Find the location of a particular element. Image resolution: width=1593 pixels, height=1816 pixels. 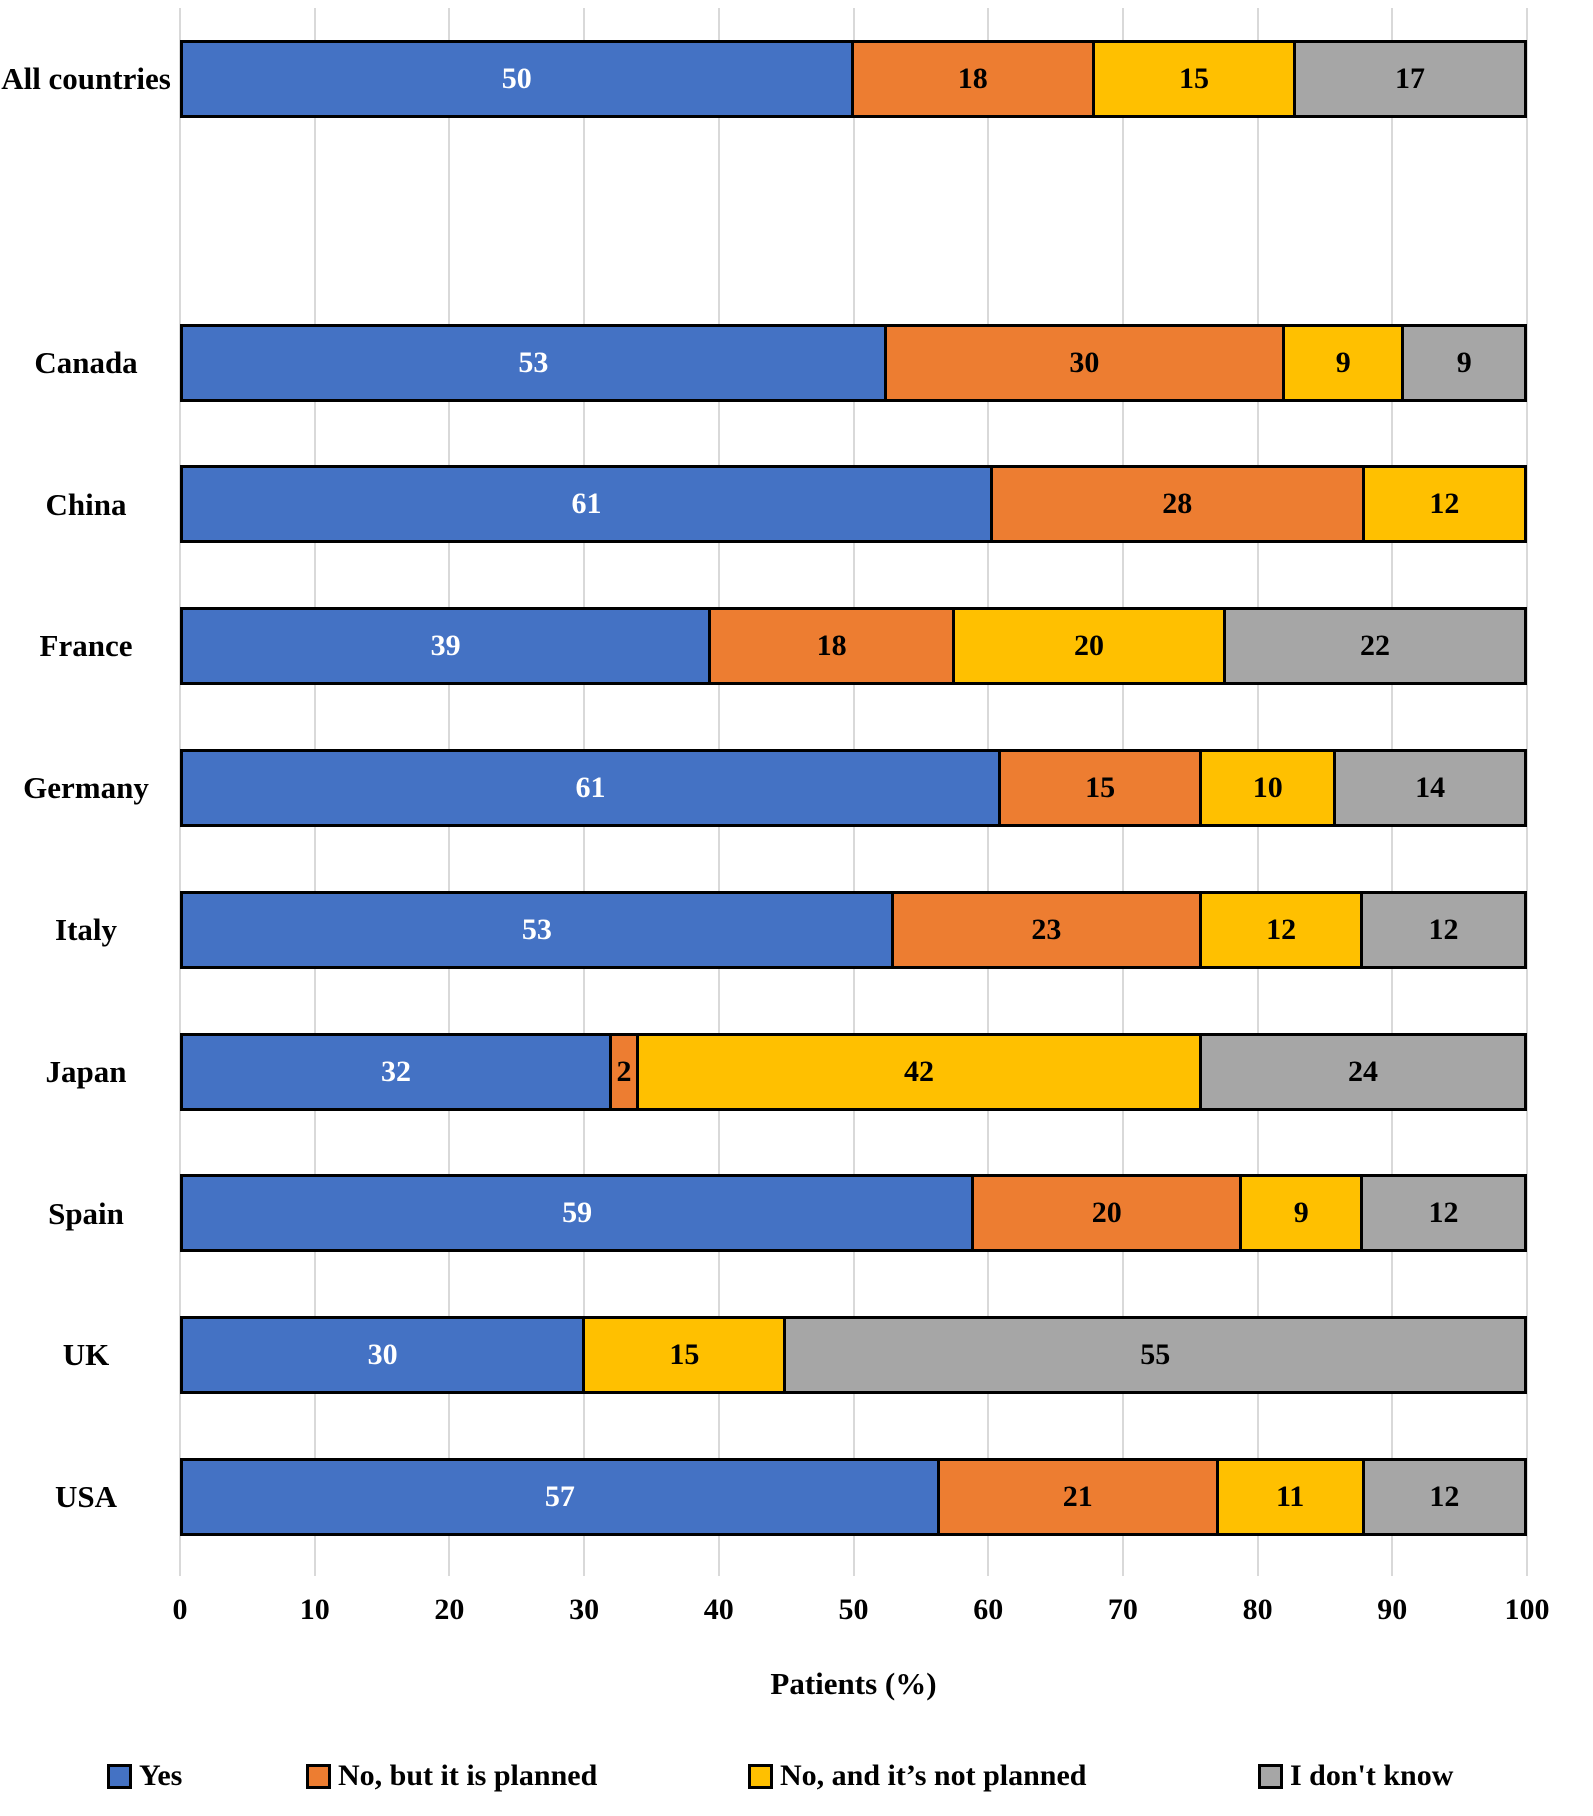

bar-segment-value: 50 is located at coordinates (516, 78).